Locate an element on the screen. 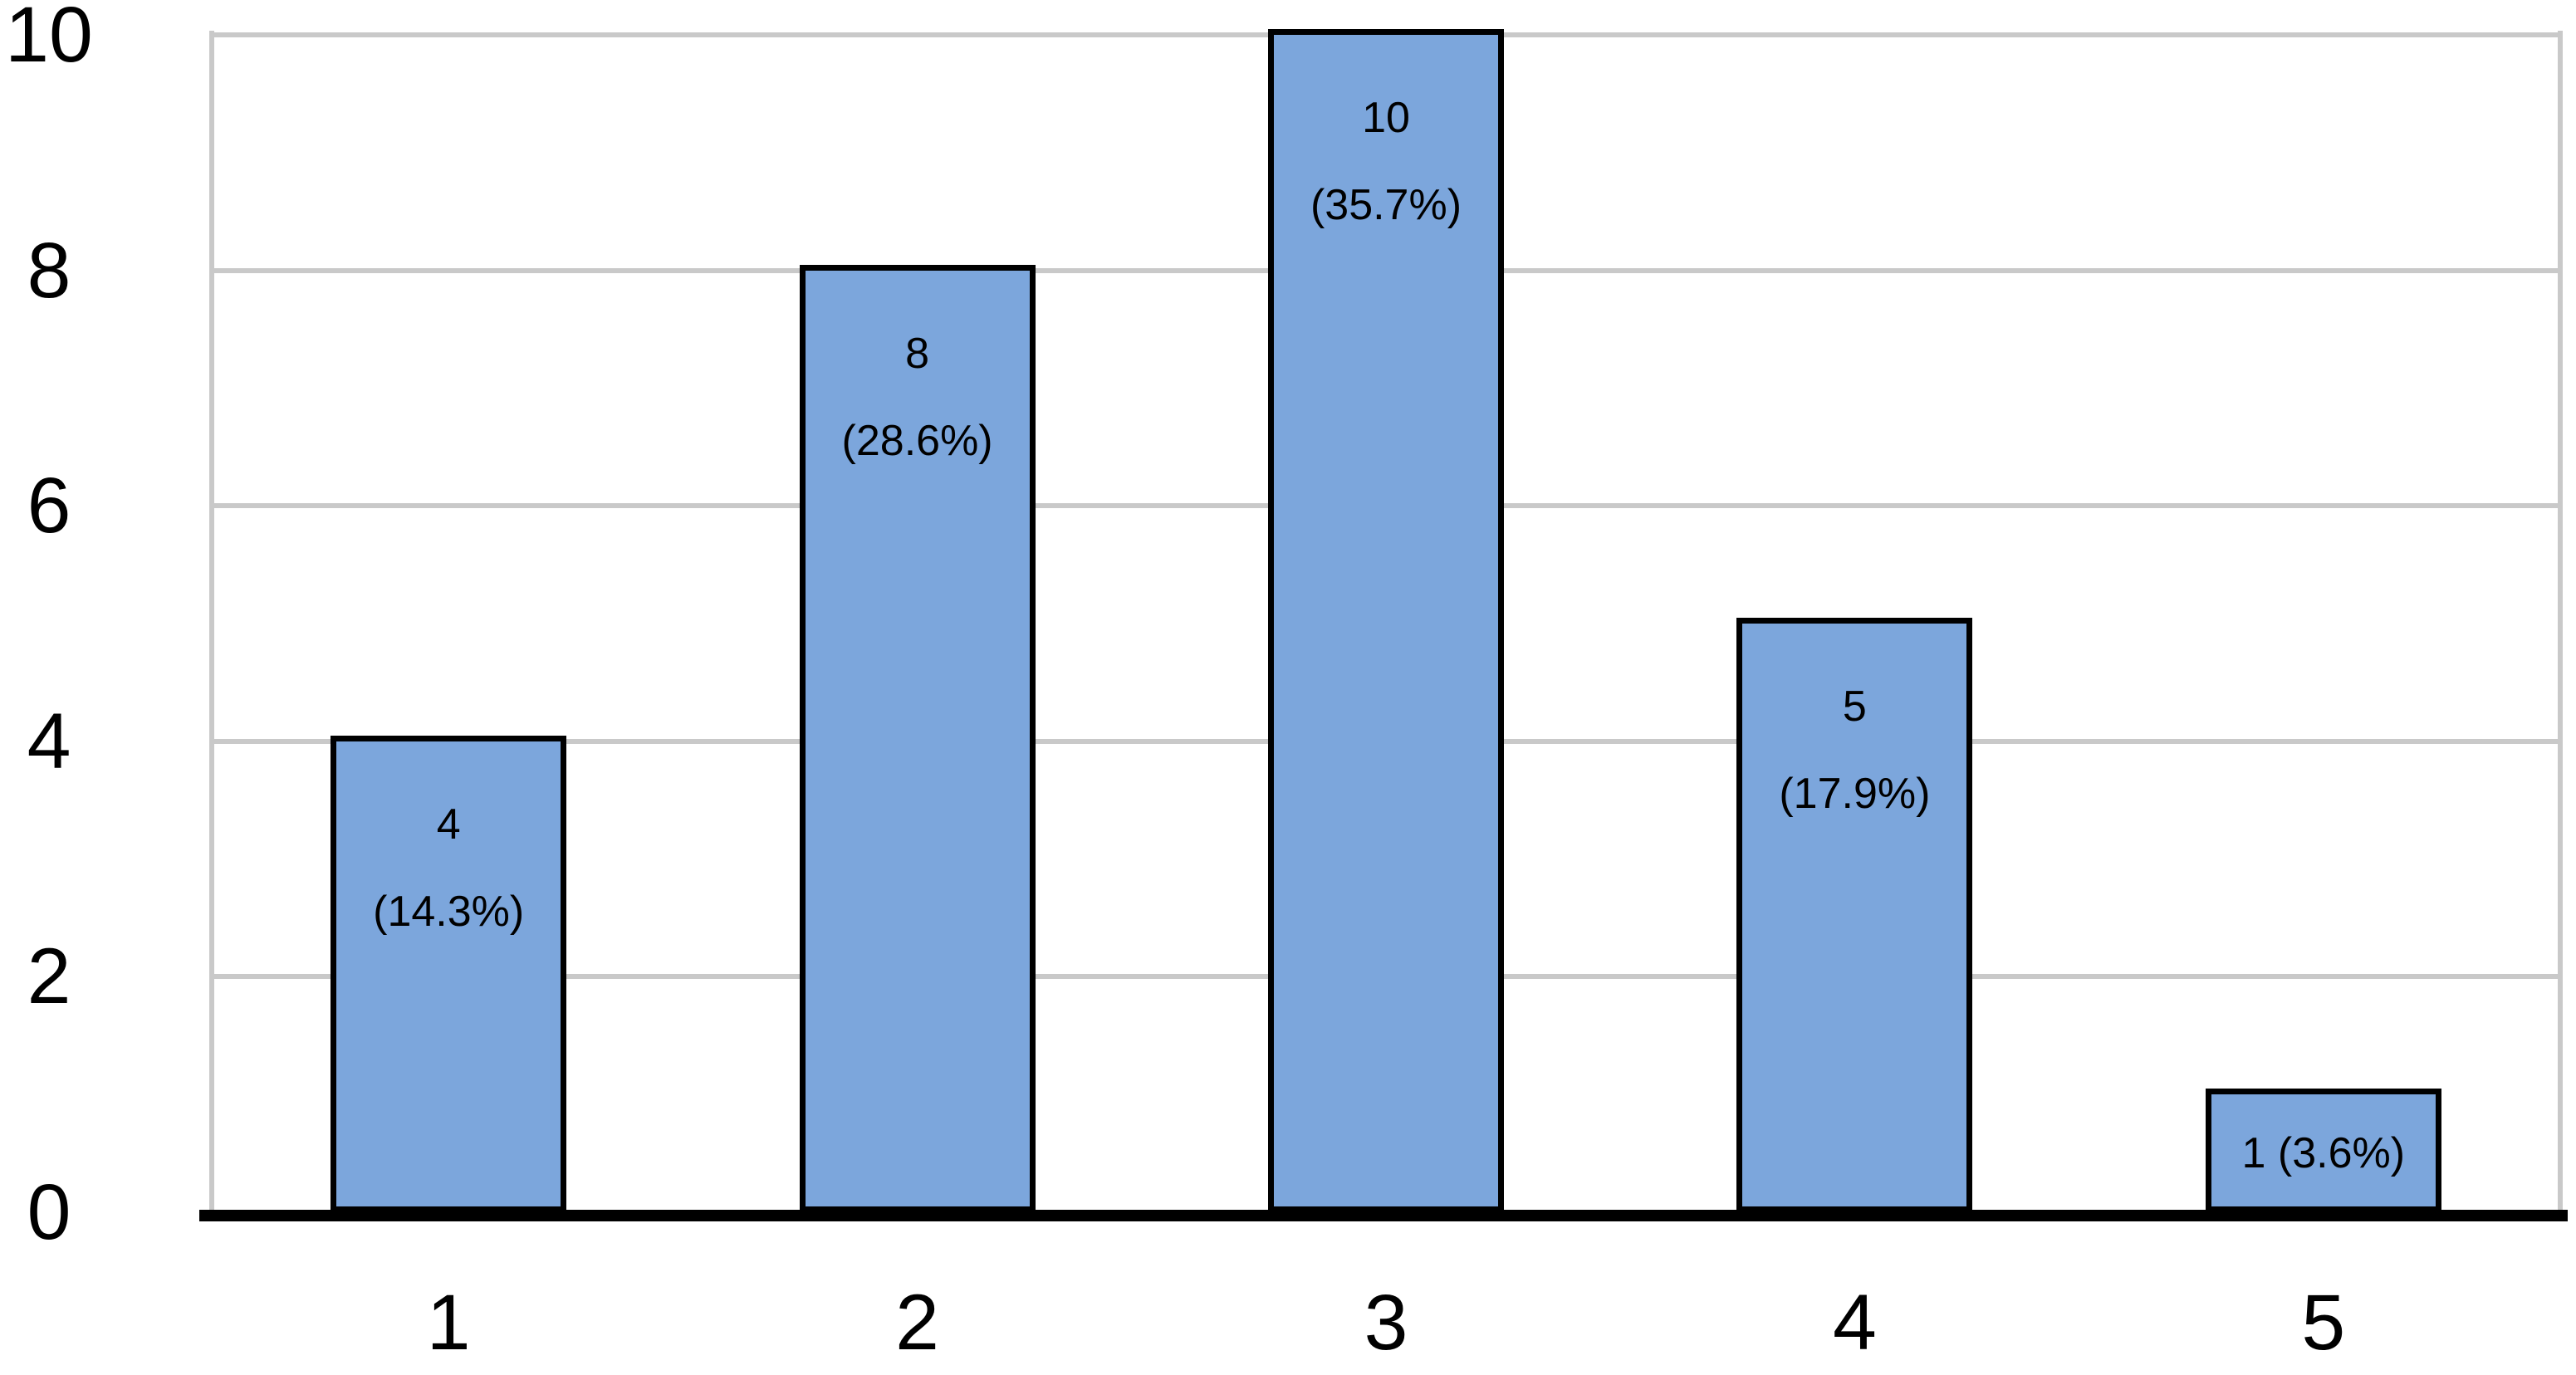  bar-value-label: 5 is located at coordinates (1855, 707).